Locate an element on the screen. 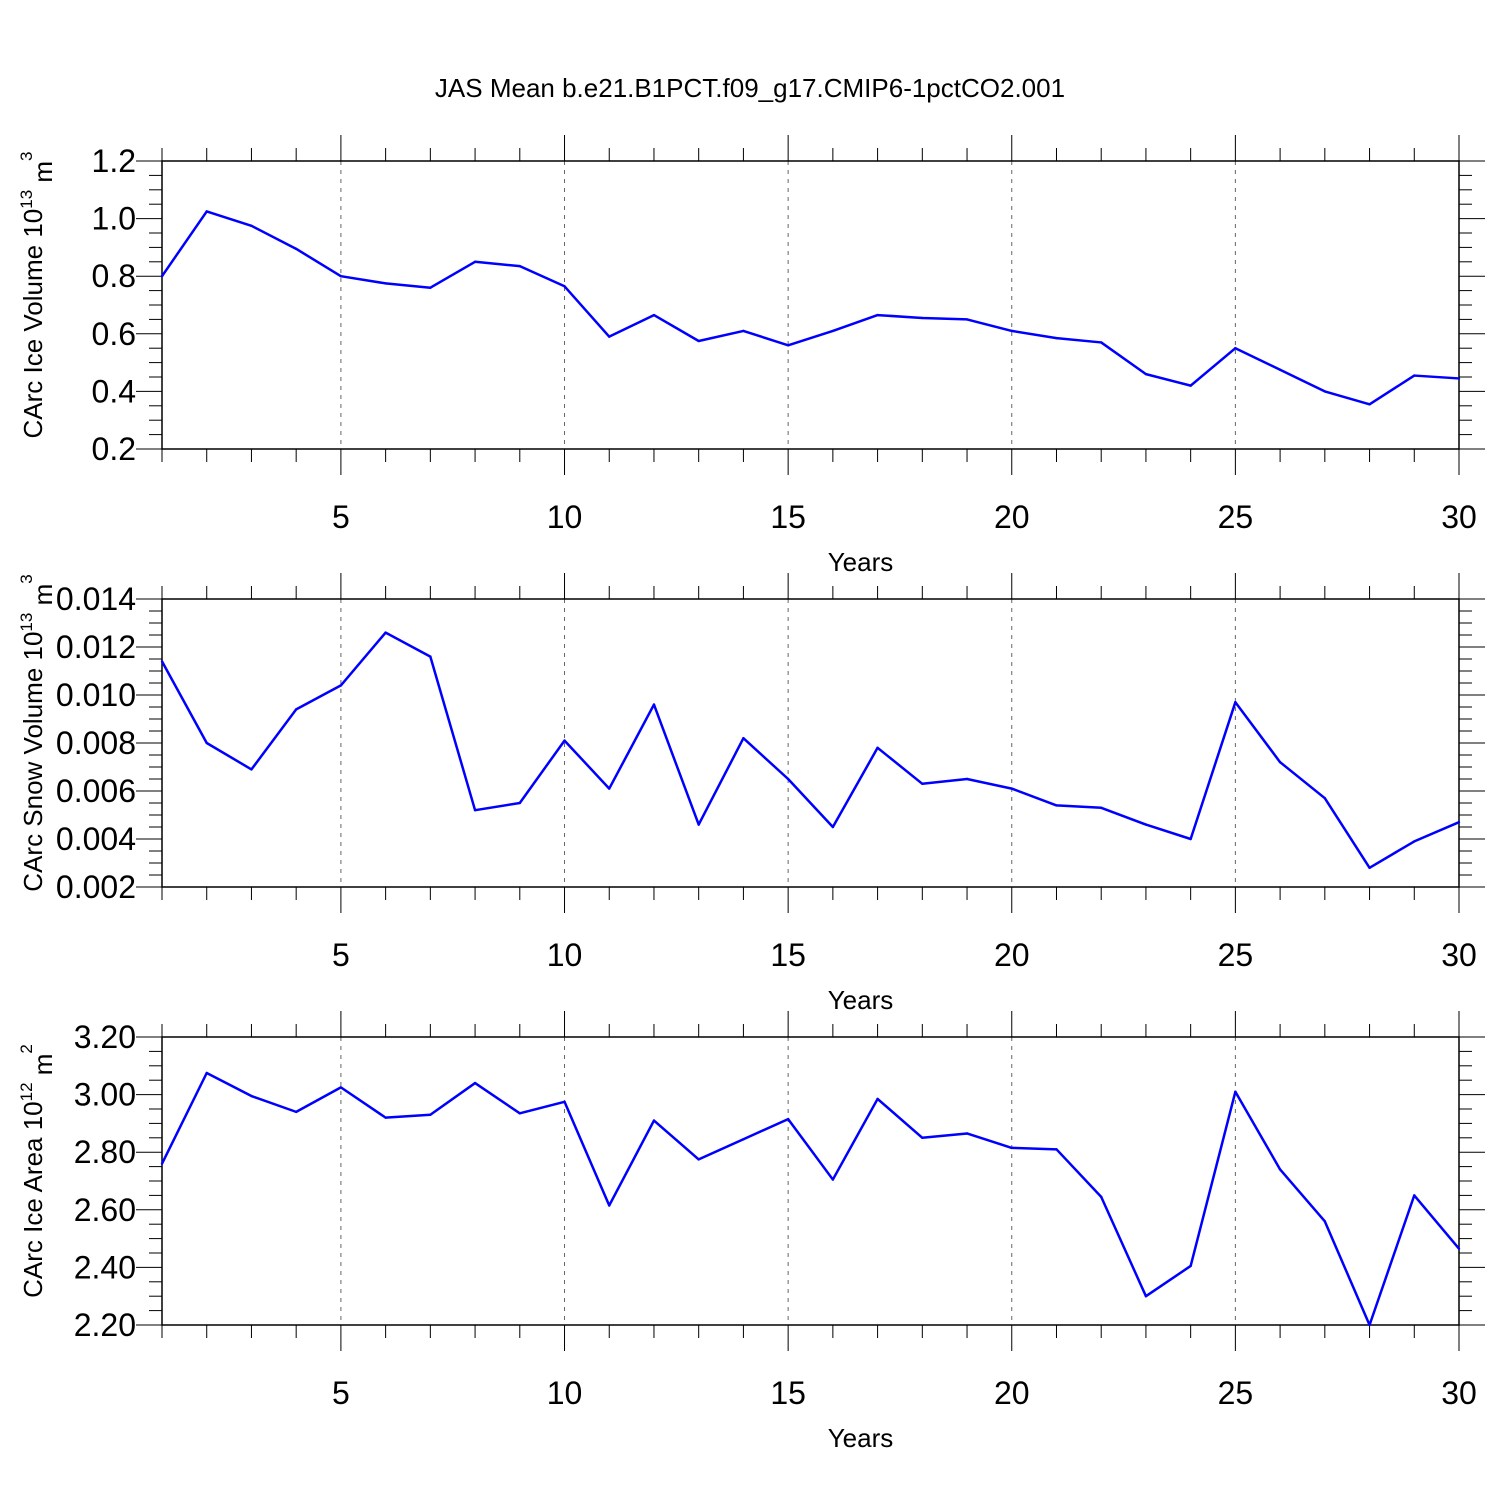 Image resolution: width=1500 pixels, height=1500 pixels. x-tick-label: 25 is located at coordinates (1236, 955).